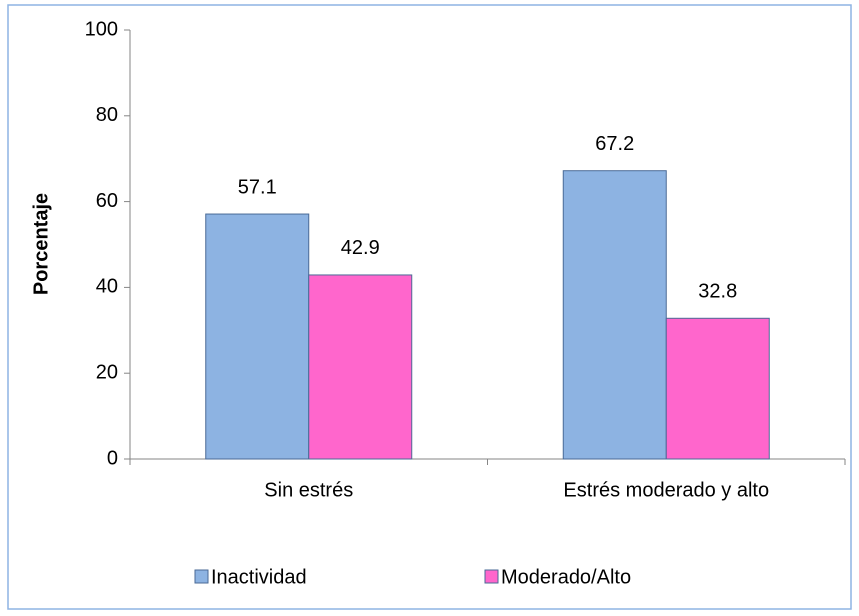 The width and height of the screenshot is (859, 616). I want to click on y-tick-label: 0, so click(112, 458).